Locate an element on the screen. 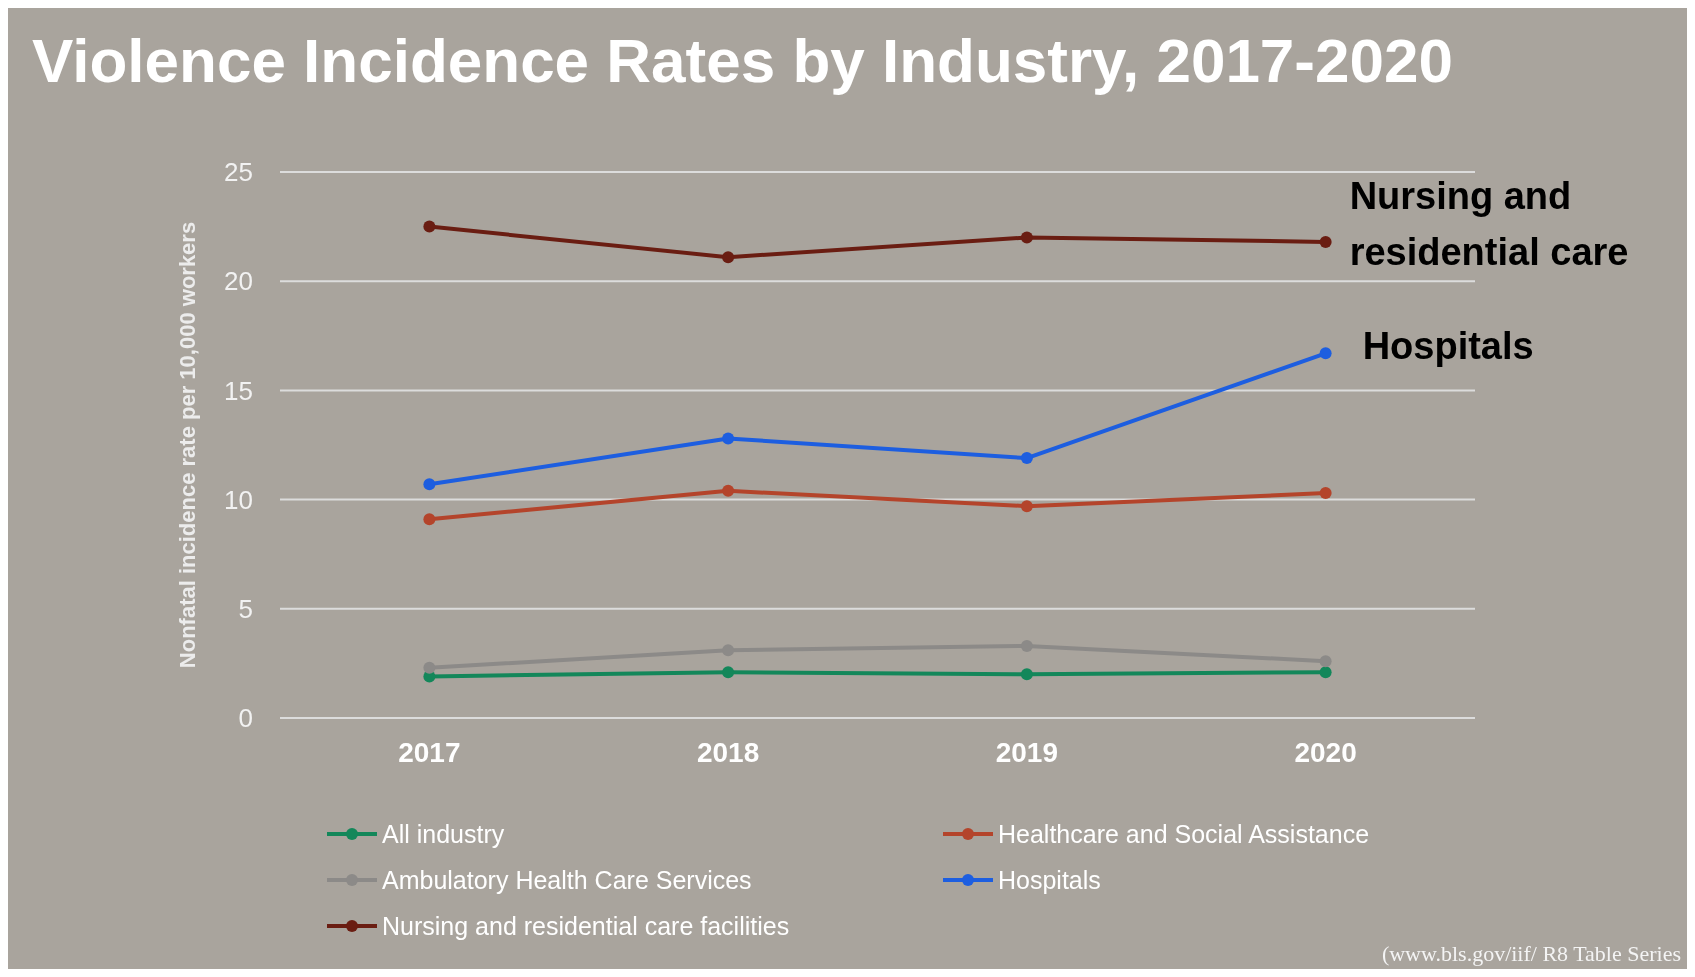 This screenshot has width=1695, height=977. y-tick-label: 15 is located at coordinates (238, 390).